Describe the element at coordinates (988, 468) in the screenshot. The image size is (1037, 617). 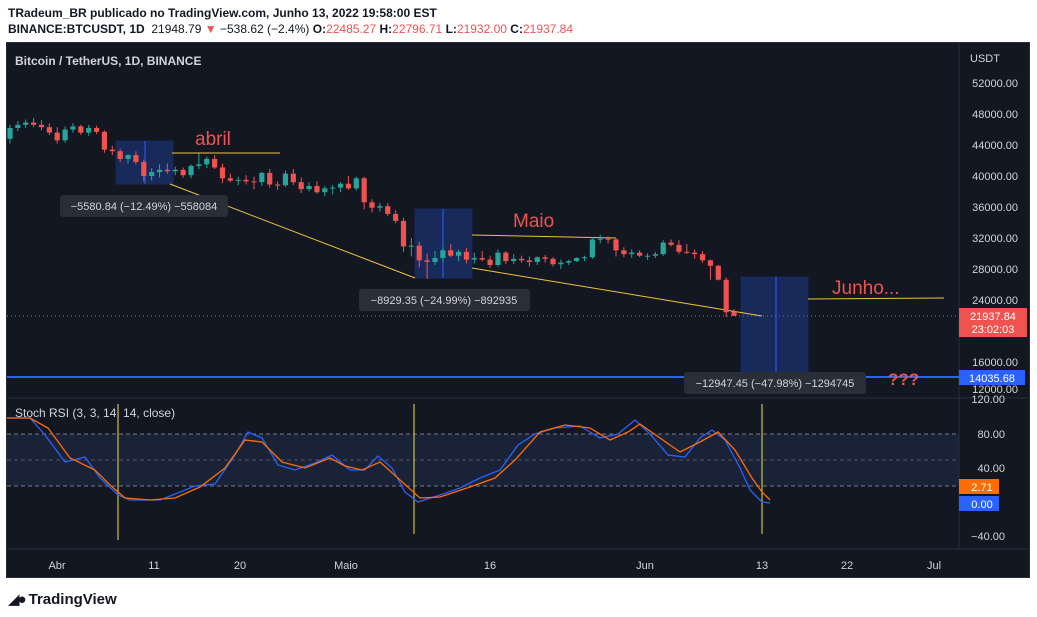
I see `stoch-axis: 120.00 80.00 40.00 −40.00` at that location.